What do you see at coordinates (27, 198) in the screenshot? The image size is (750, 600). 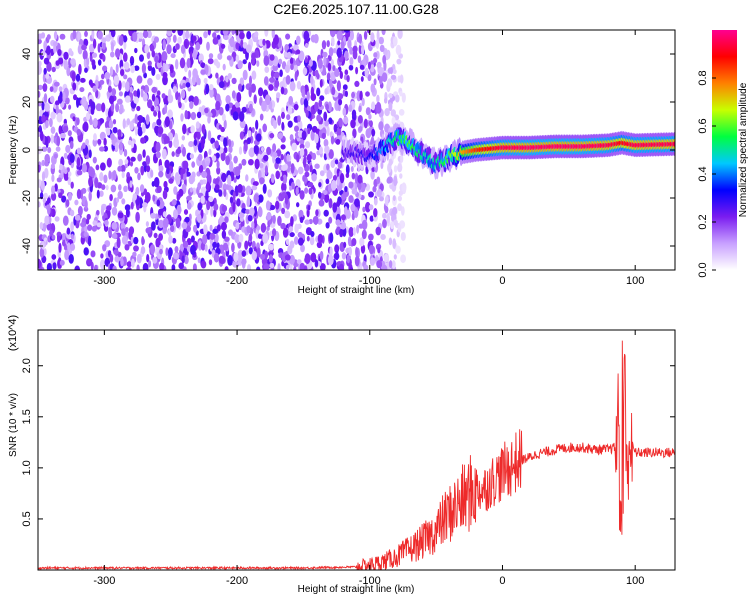 I see `y-tick-label: -20` at bounding box center [27, 198].